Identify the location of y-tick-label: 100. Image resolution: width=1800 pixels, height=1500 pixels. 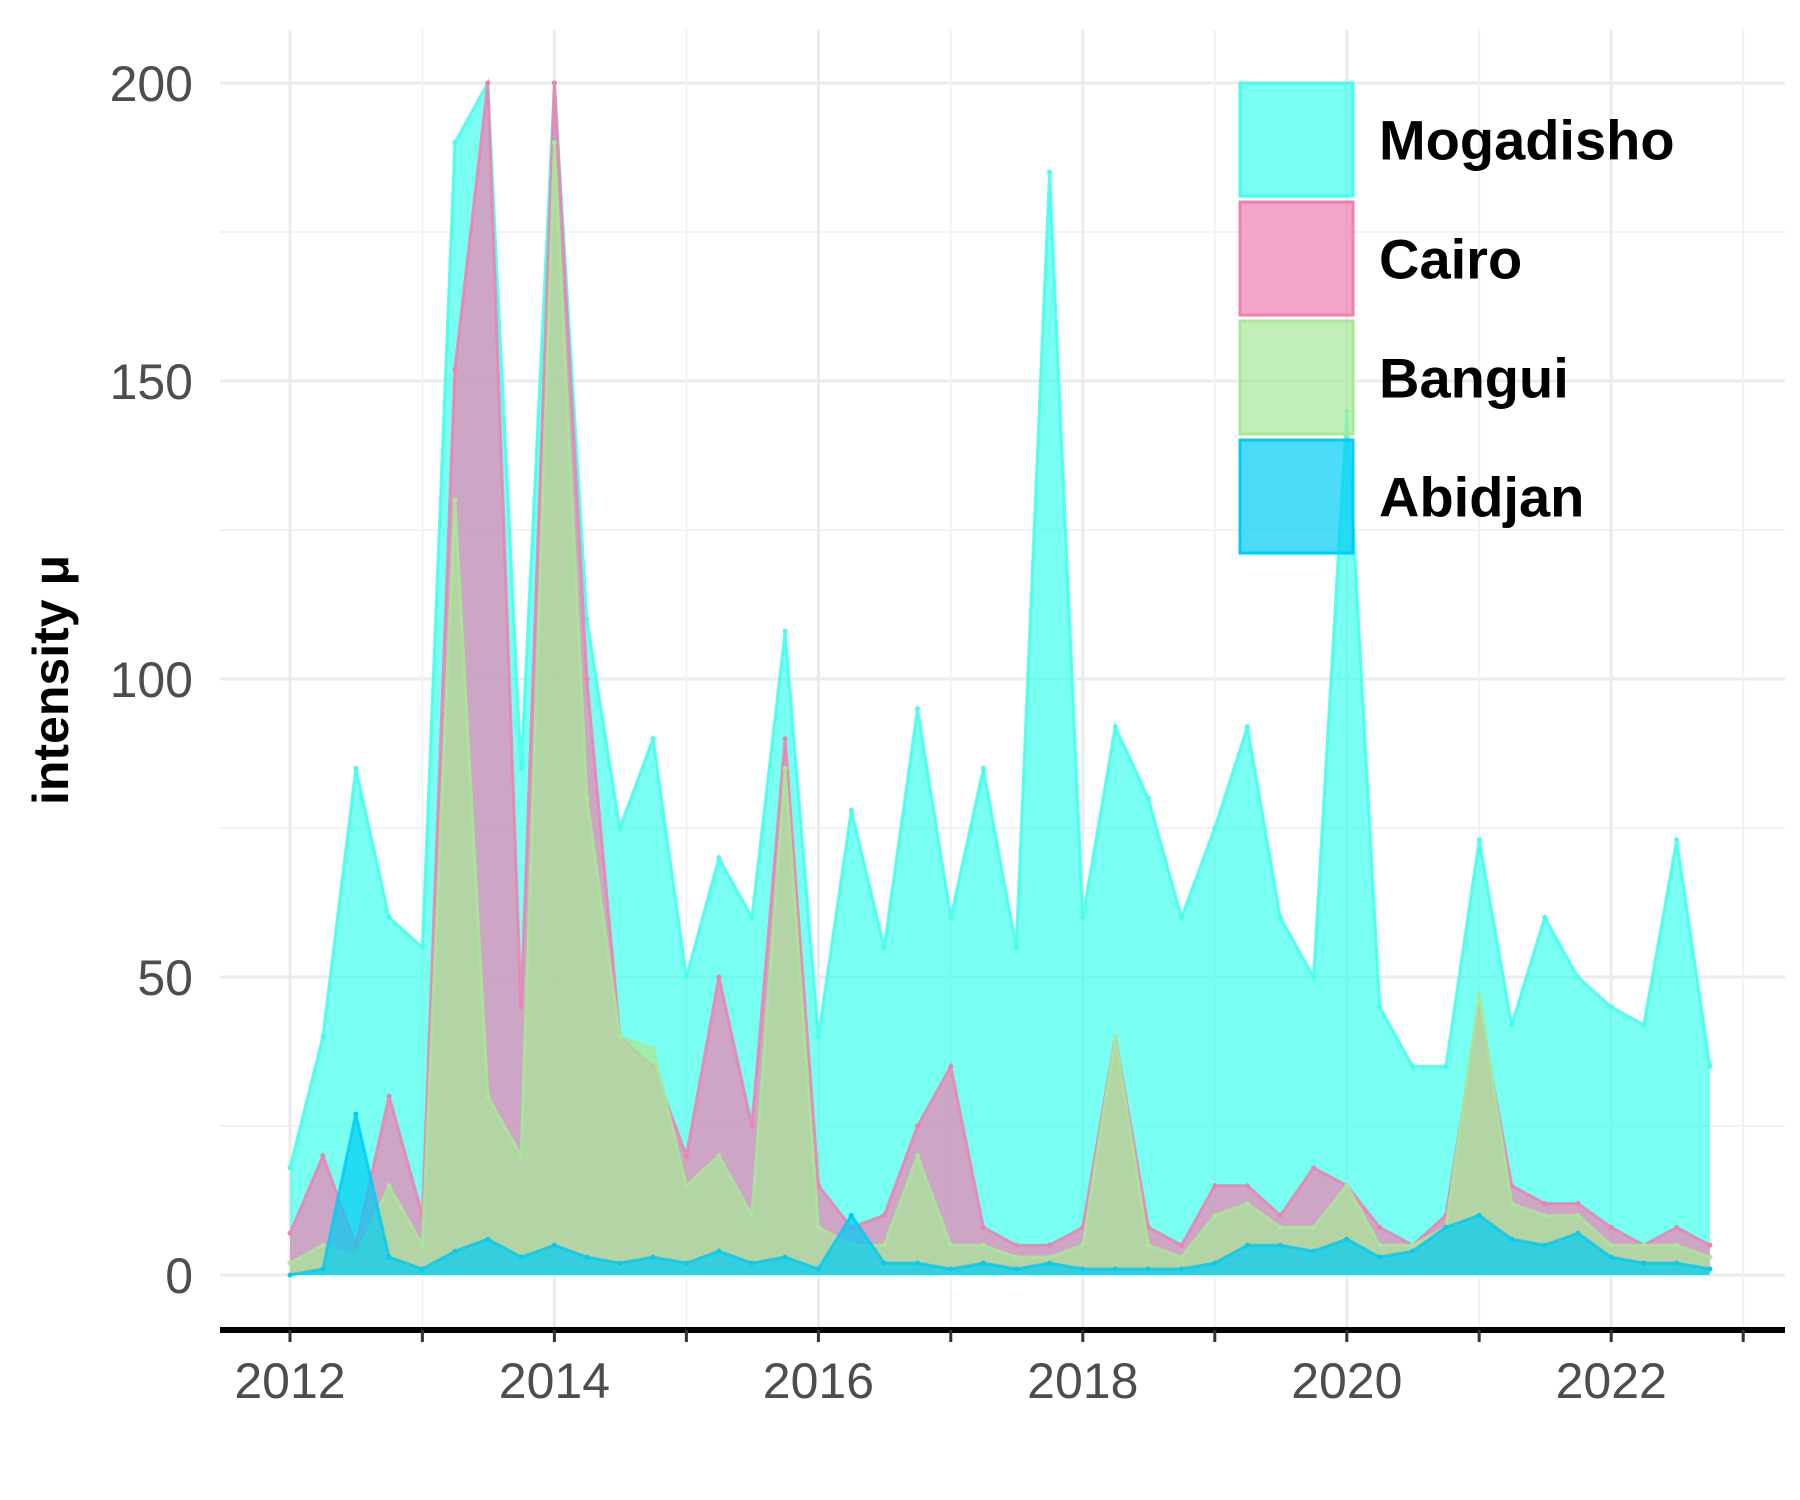
(151, 680).